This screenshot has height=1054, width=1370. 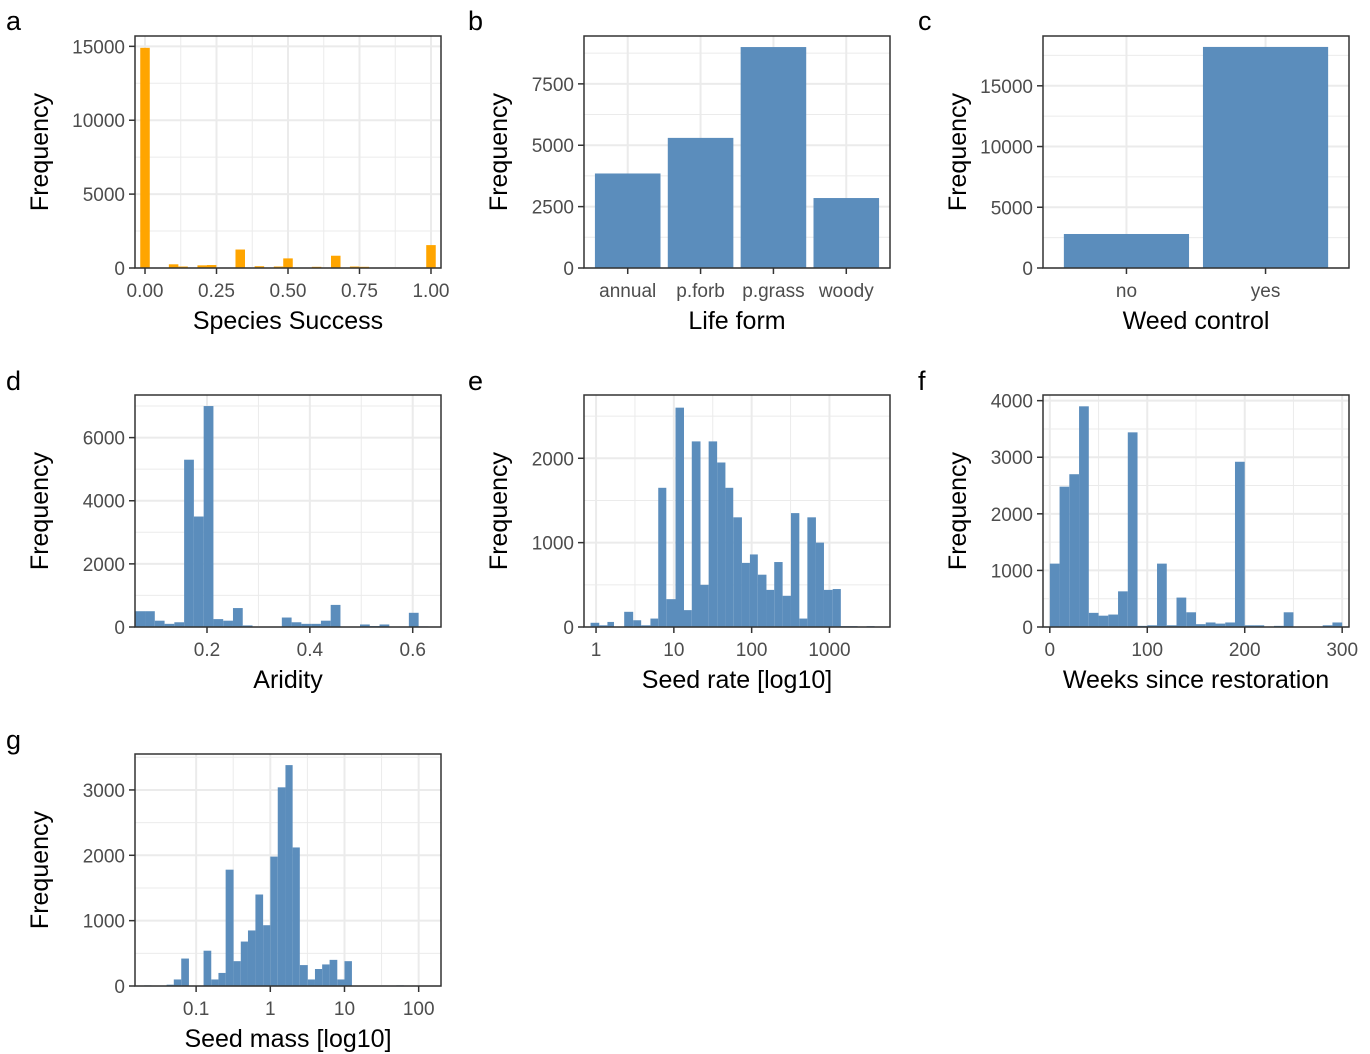 What do you see at coordinates (216, 291) in the screenshot?
I see `x-tick-label: 0.25` at bounding box center [216, 291].